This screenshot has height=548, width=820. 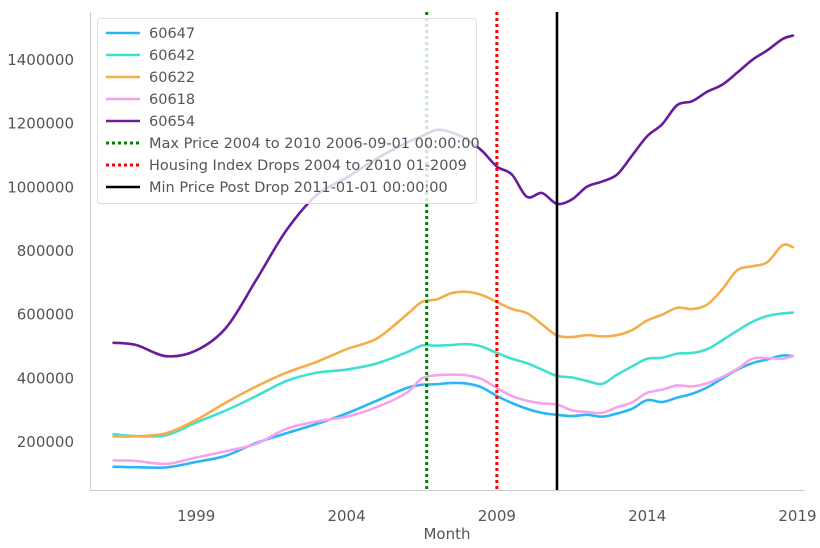 What do you see at coordinates (647, 516) in the screenshot?
I see `x-tick-label: 2014` at bounding box center [647, 516].